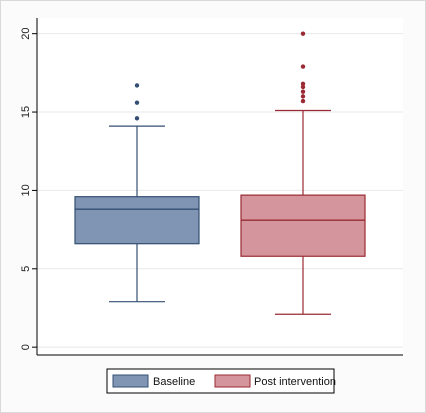  What do you see at coordinates (295, 382) in the screenshot?
I see `legend-label: Post intervention` at bounding box center [295, 382].